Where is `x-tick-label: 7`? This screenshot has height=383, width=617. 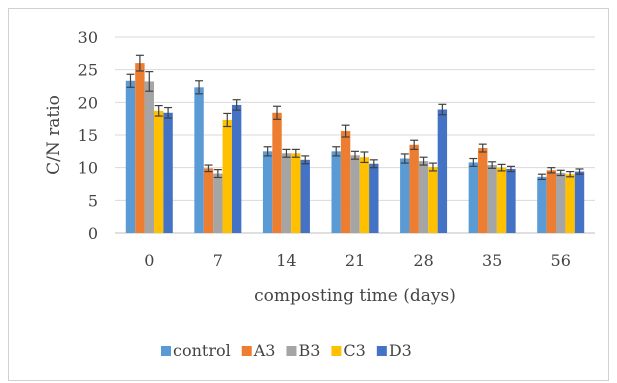
x-tick-label: 7 is located at coordinates (218, 260).